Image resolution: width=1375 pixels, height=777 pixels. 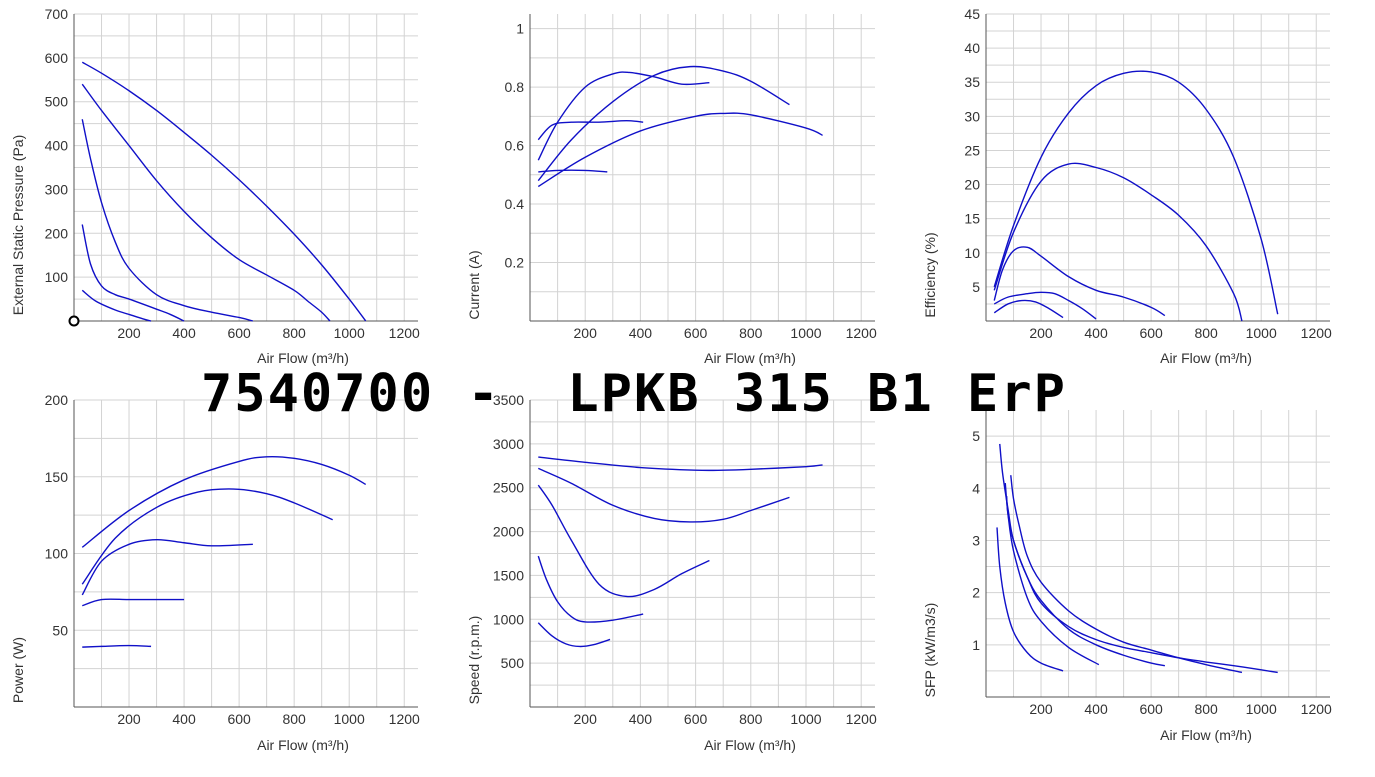 I want to click on y-tick-label: 30, so click(x=972, y=116).